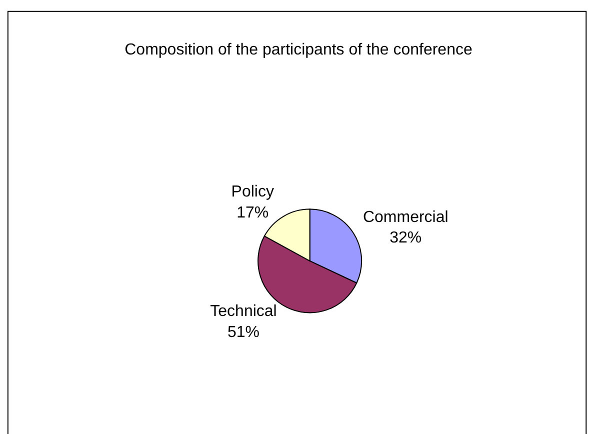 The width and height of the screenshot is (597, 434). Describe the element at coordinates (406, 238) in the screenshot. I see `data-label: 32%` at that location.